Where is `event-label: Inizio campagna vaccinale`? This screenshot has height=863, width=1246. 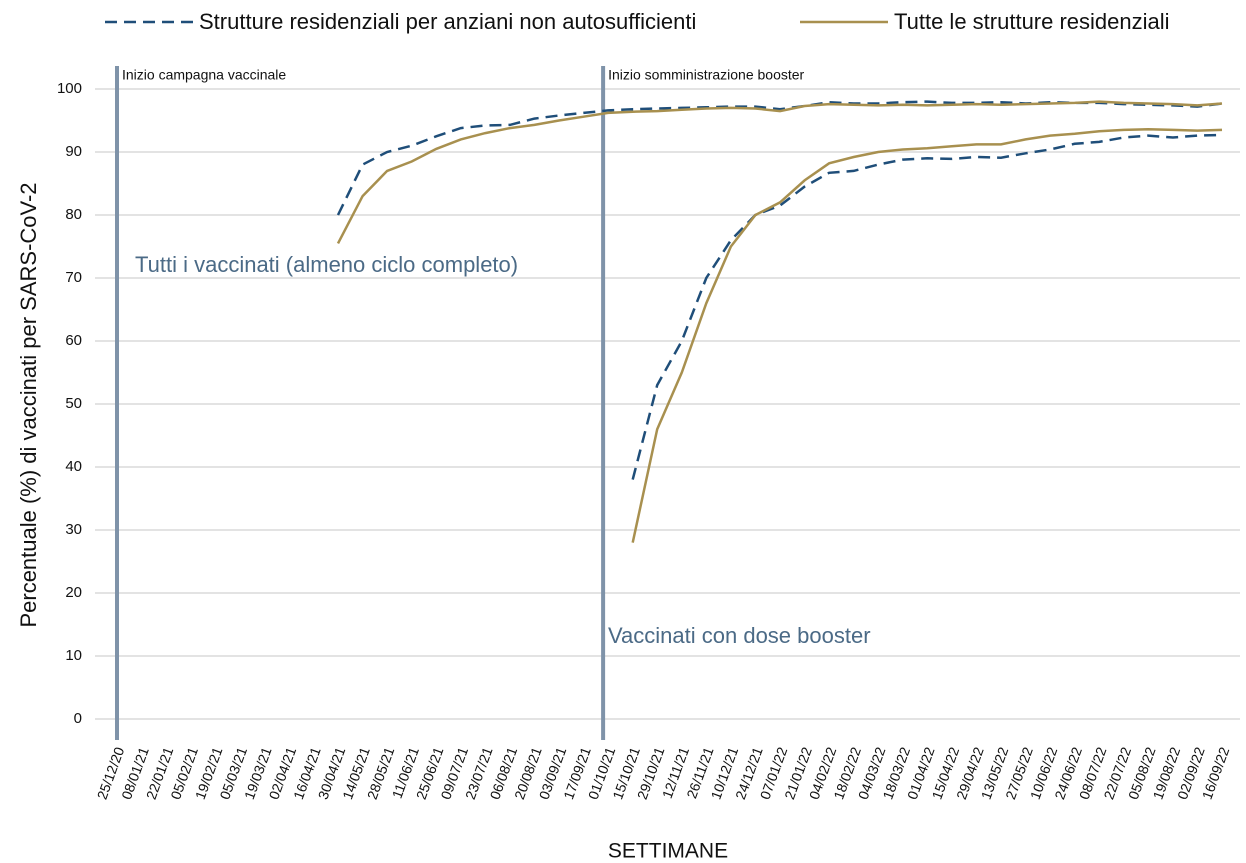
event-label: Inizio campagna vaccinale is located at coordinates (204, 75).